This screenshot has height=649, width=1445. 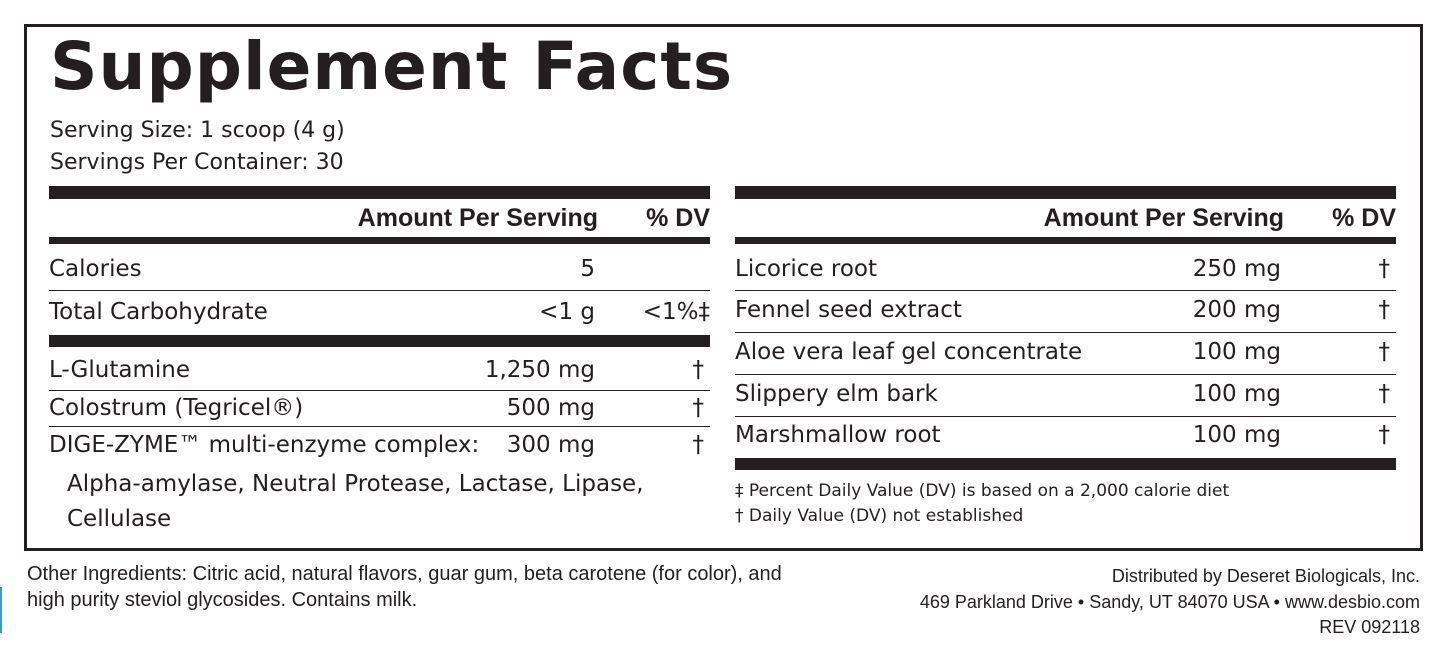 I want to click on ingredient-row: Licorice root 250 mg †, so click(x=1065, y=271).